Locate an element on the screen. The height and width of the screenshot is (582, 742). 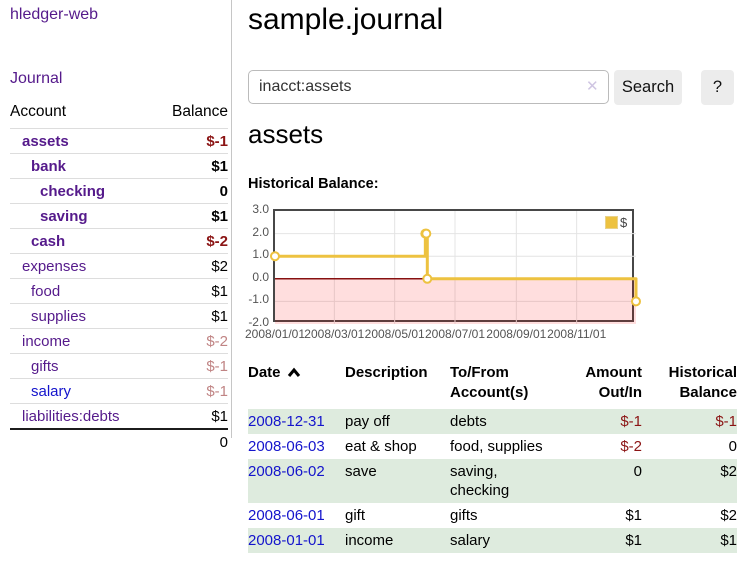
account-row: liabilities:debts $1 is located at coordinates (119, 416).